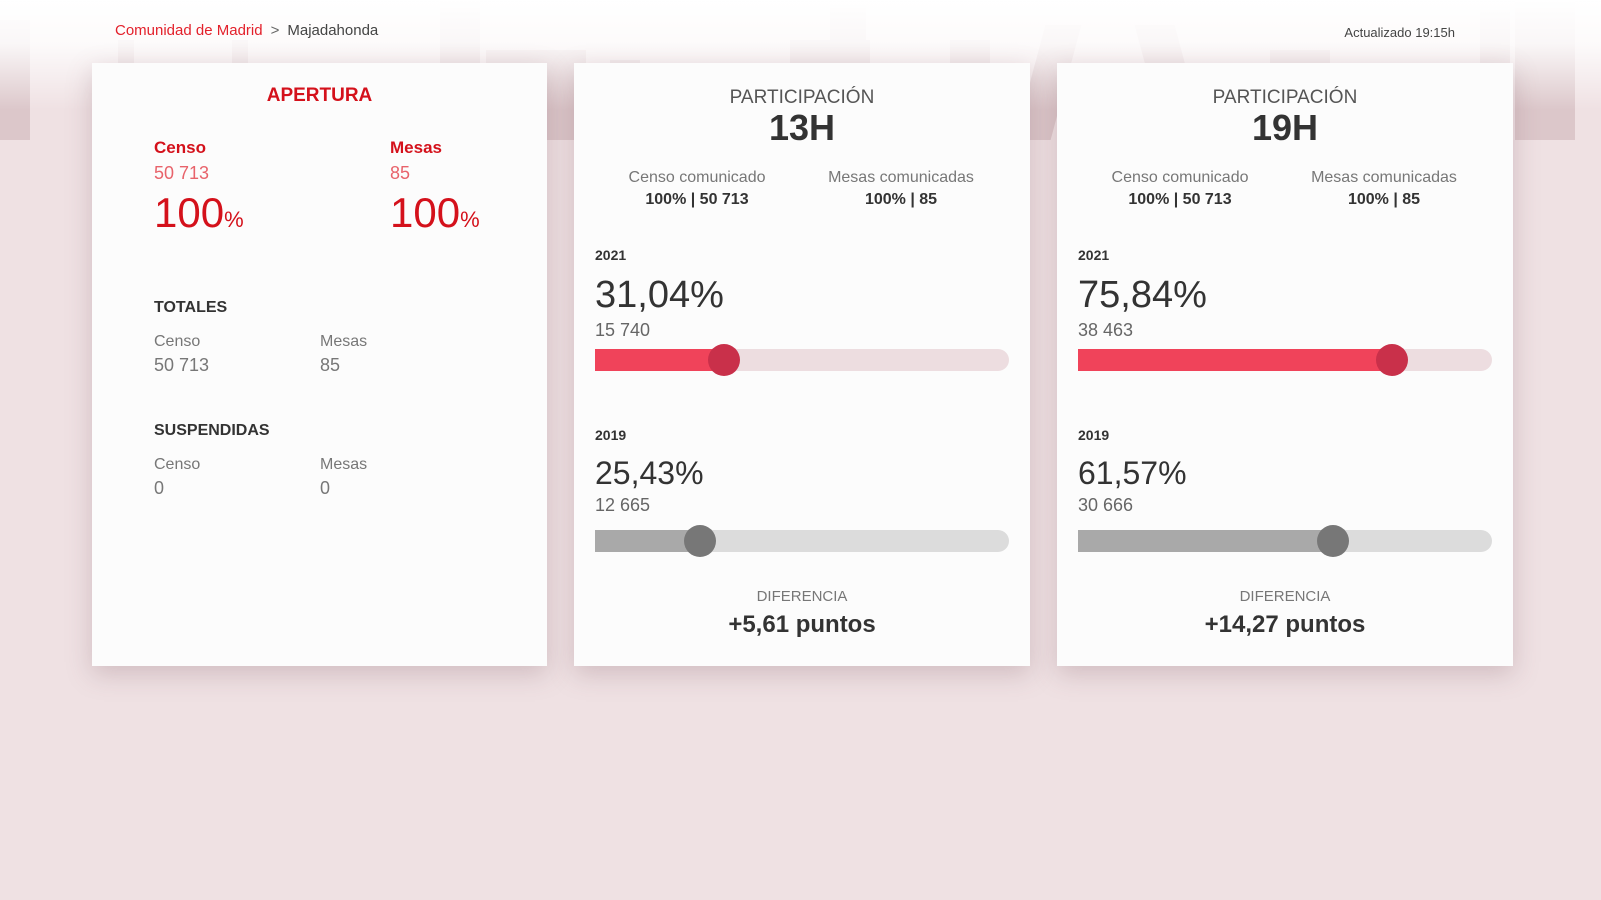  I want to click on censo-label: Censo, so click(180, 147).